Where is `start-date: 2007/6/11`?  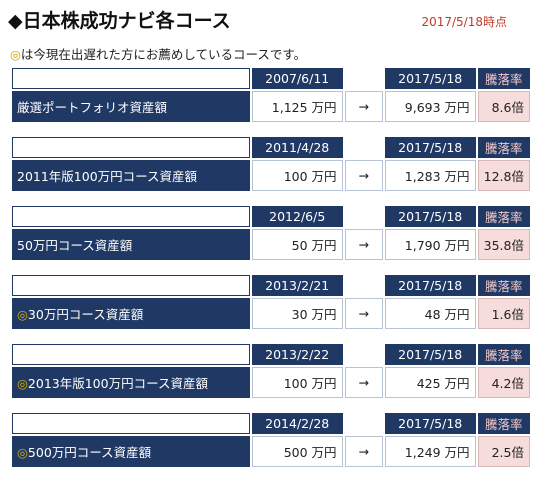 start-date: 2007/6/11 is located at coordinates (297, 78).